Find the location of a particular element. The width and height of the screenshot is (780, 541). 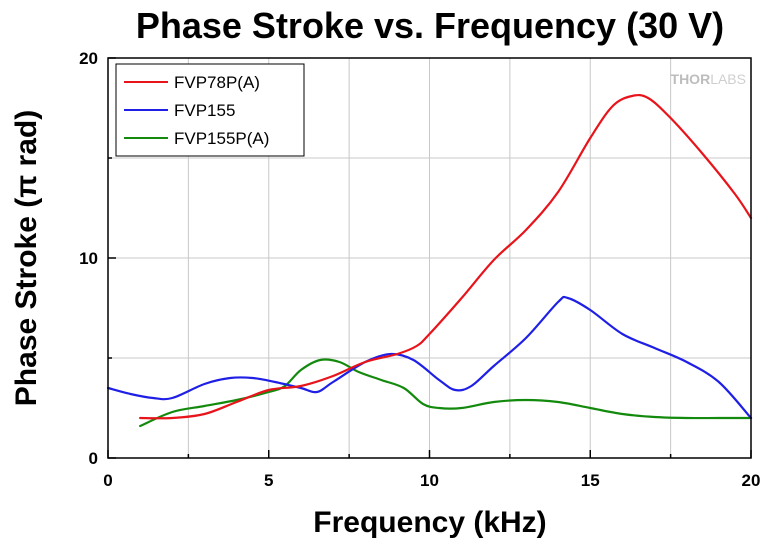

legend-label-fvp155: FVP155 is located at coordinates (204, 110).